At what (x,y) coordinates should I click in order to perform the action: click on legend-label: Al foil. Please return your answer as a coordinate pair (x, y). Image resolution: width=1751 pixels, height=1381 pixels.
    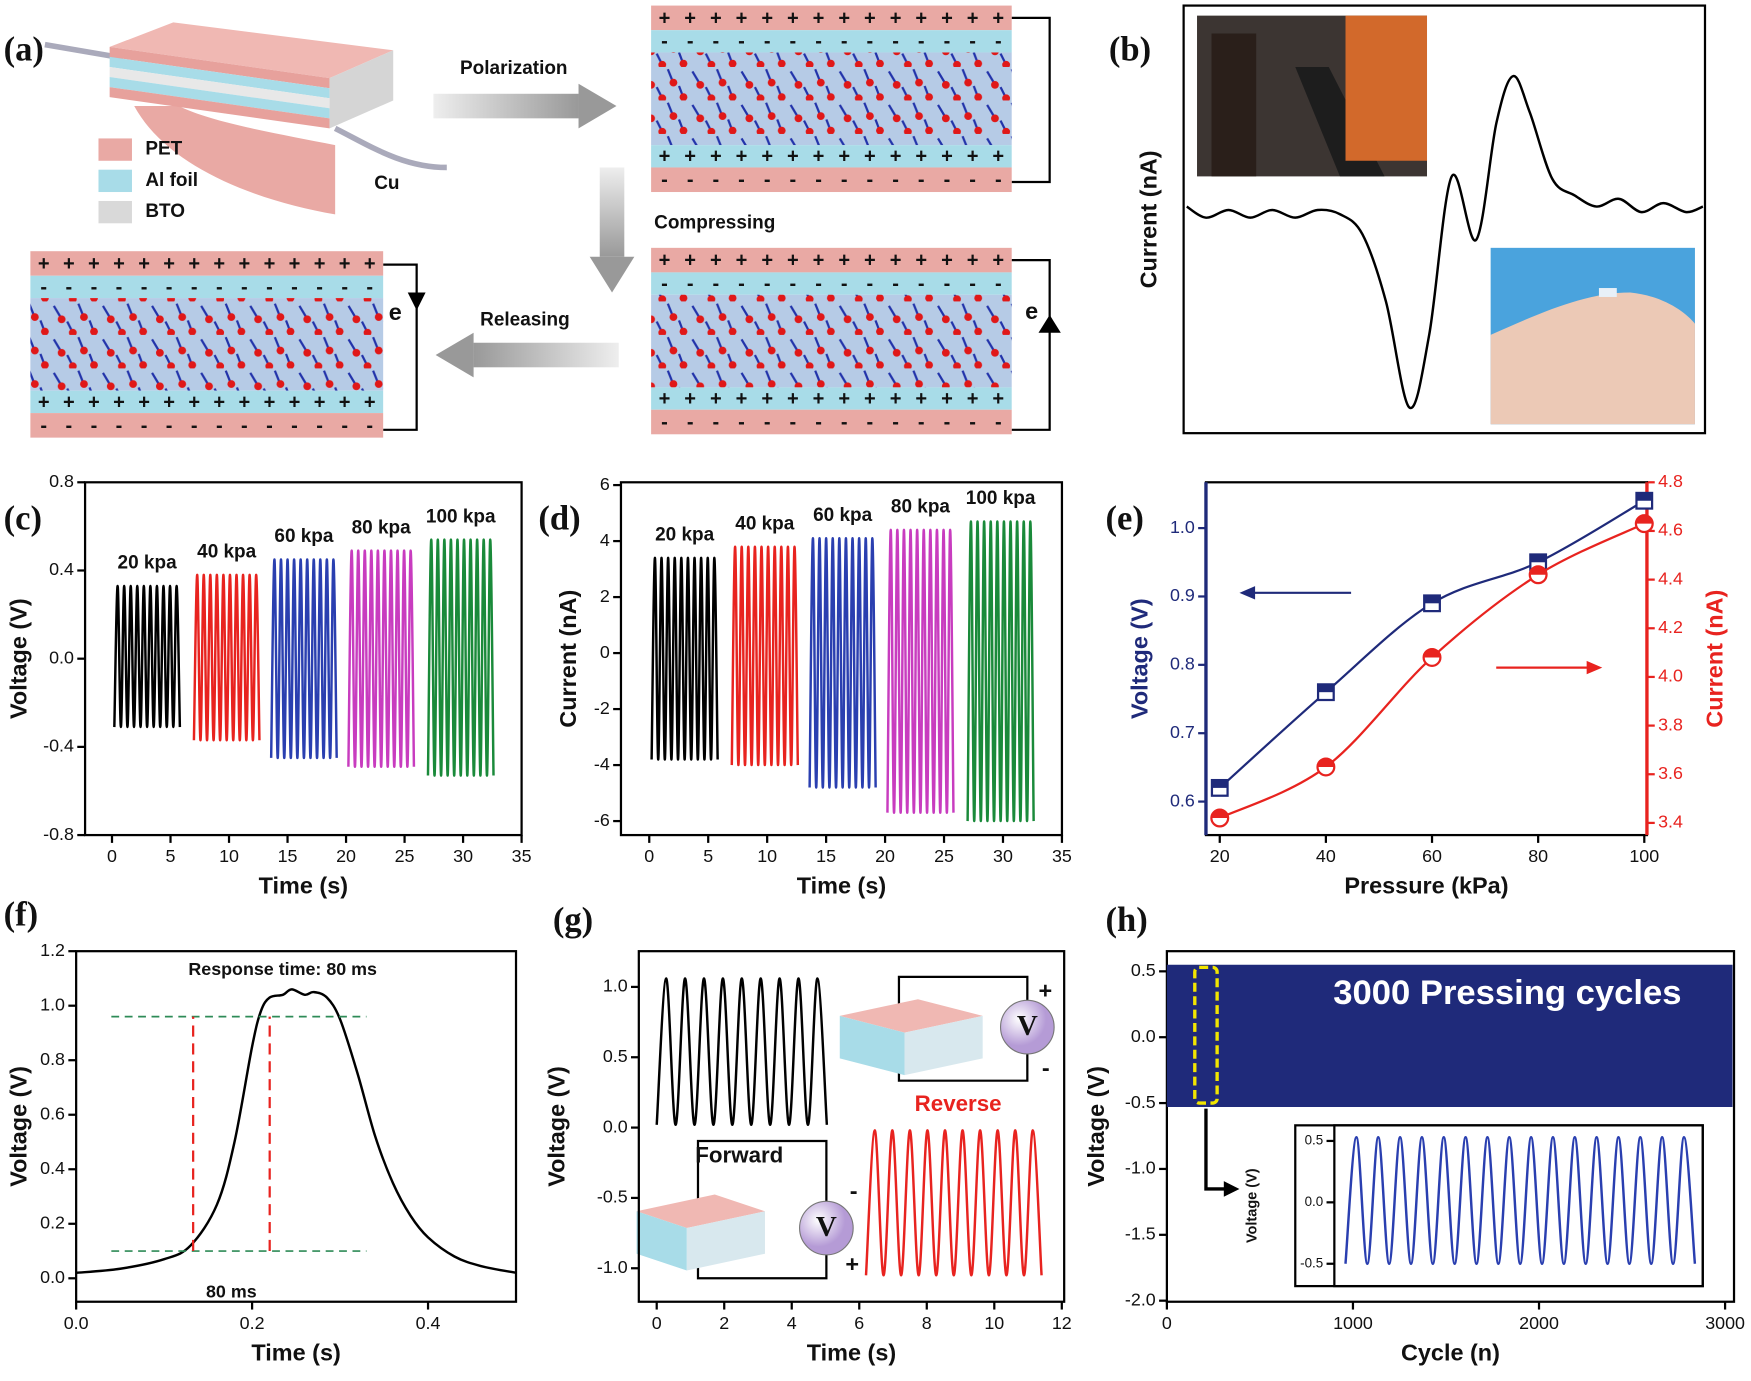
    Looking at the image, I should click on (171, 180).